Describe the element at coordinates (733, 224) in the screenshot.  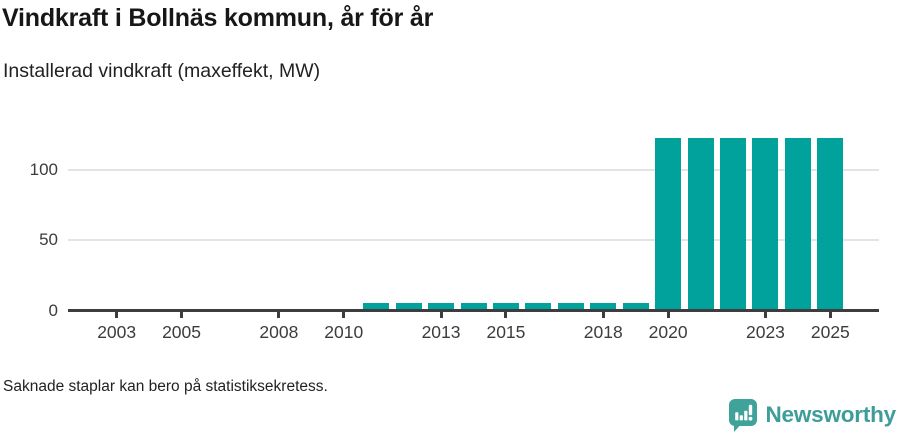
I see `bar-2022` at that location.